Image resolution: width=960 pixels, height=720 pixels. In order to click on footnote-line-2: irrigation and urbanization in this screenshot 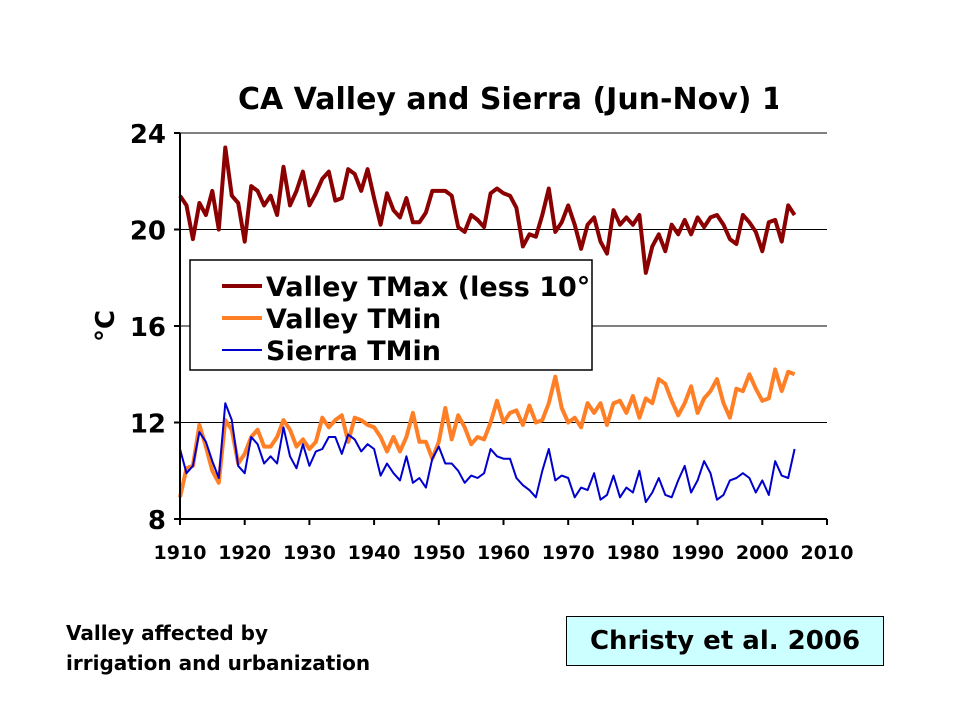, I will do `click(218, 663)`.